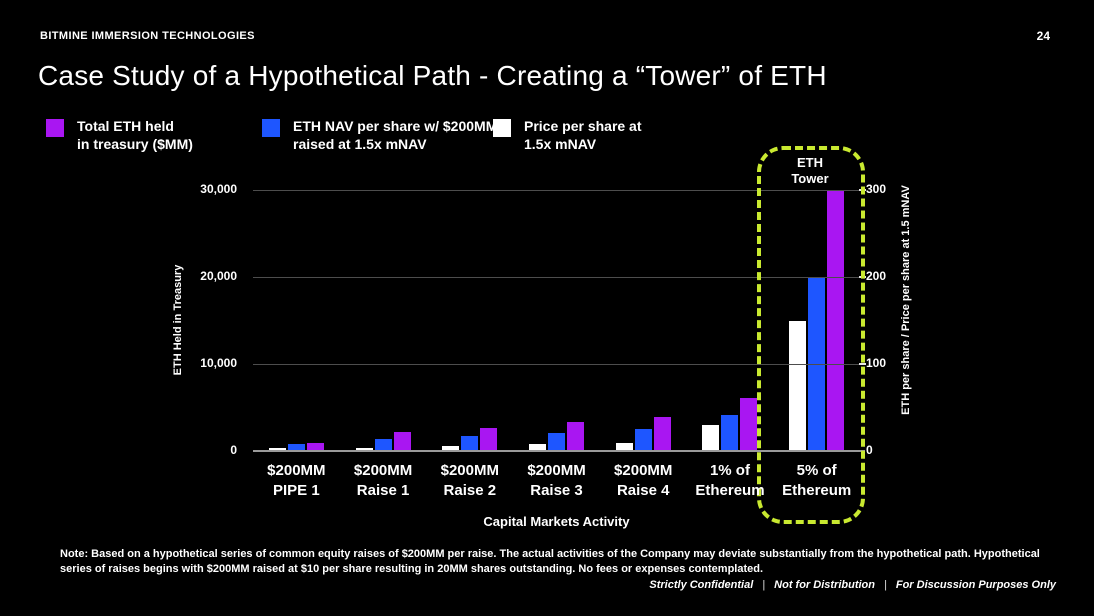 This screenshot has height=616, width=1094. I want to click on right-axis-tick-label: 100, so click(876, 363).